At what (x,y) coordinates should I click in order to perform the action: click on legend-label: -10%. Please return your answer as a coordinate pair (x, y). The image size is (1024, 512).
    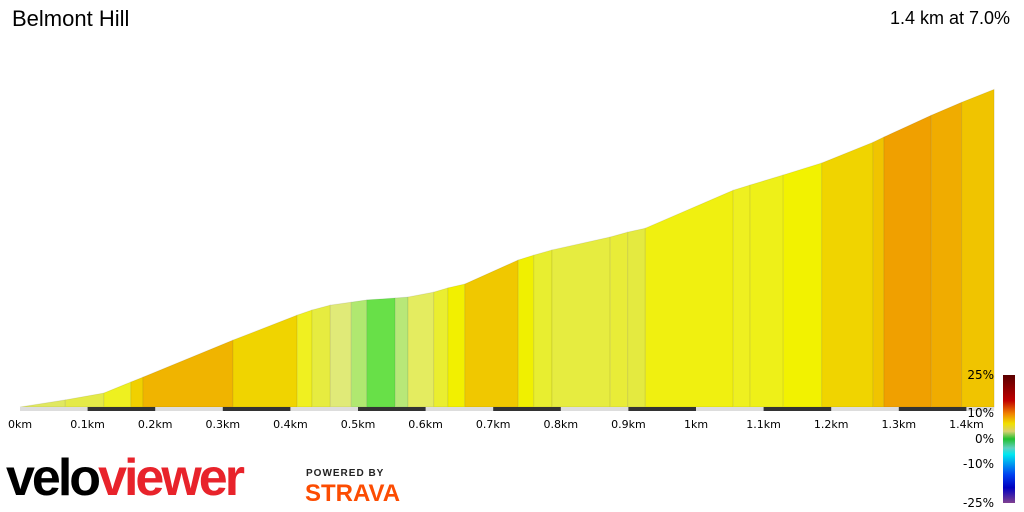
    Looking at the image, I should click on (978, 464).